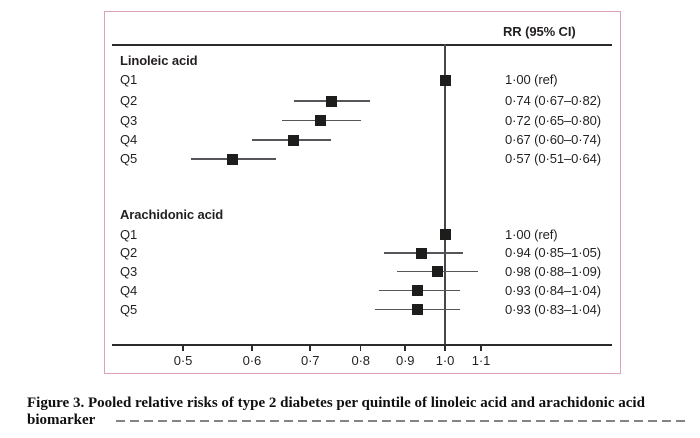  I want to click on rr-value: 0·74 (0·67–0·82), so click(553, 100).